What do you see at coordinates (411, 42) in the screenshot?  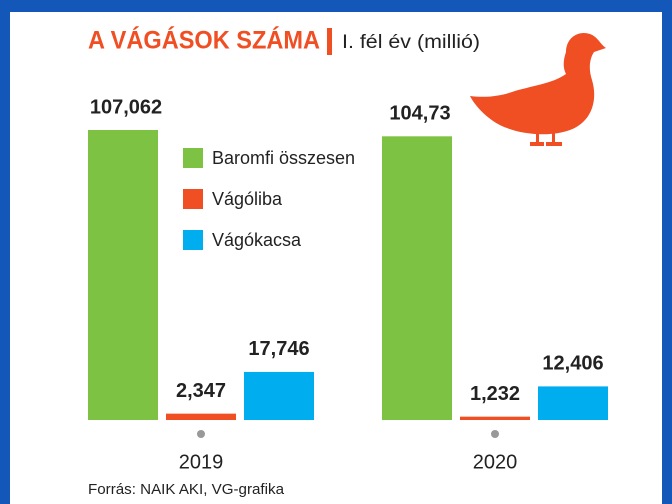 I see `chart-subtitle: I. fél év (millió)` at bounding box center [411, 42].